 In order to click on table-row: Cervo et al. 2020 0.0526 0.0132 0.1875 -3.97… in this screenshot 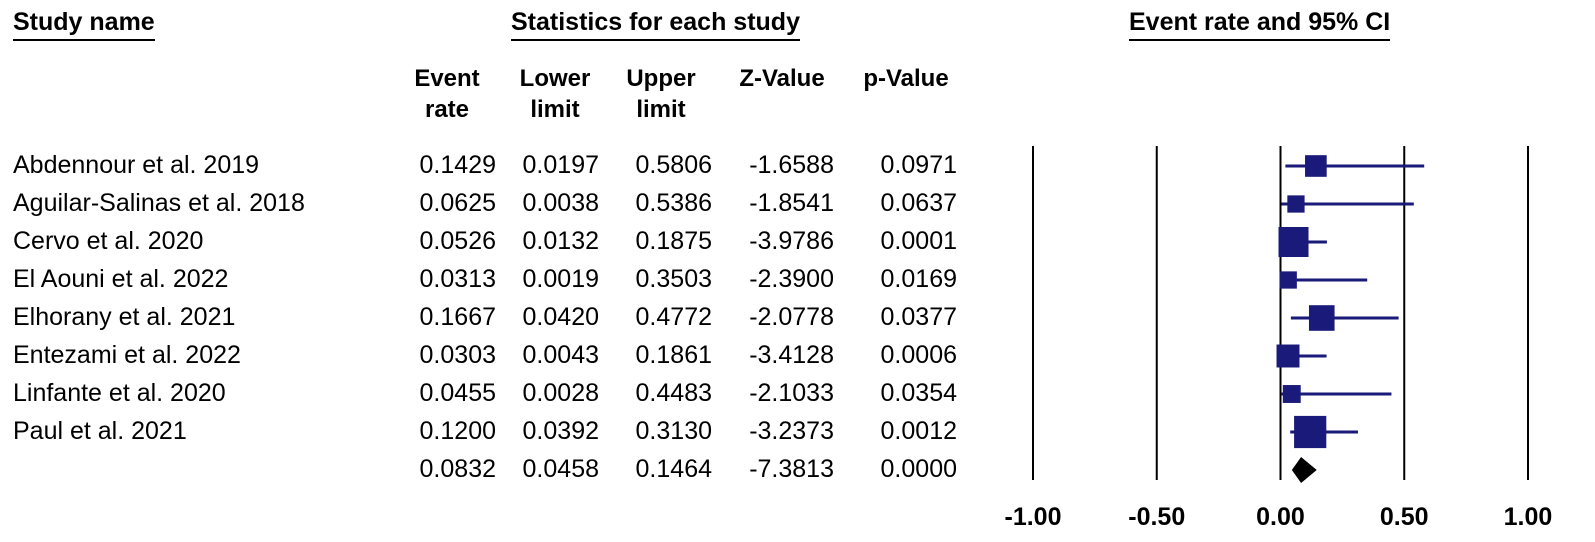, I will do `click(500, 241)`.